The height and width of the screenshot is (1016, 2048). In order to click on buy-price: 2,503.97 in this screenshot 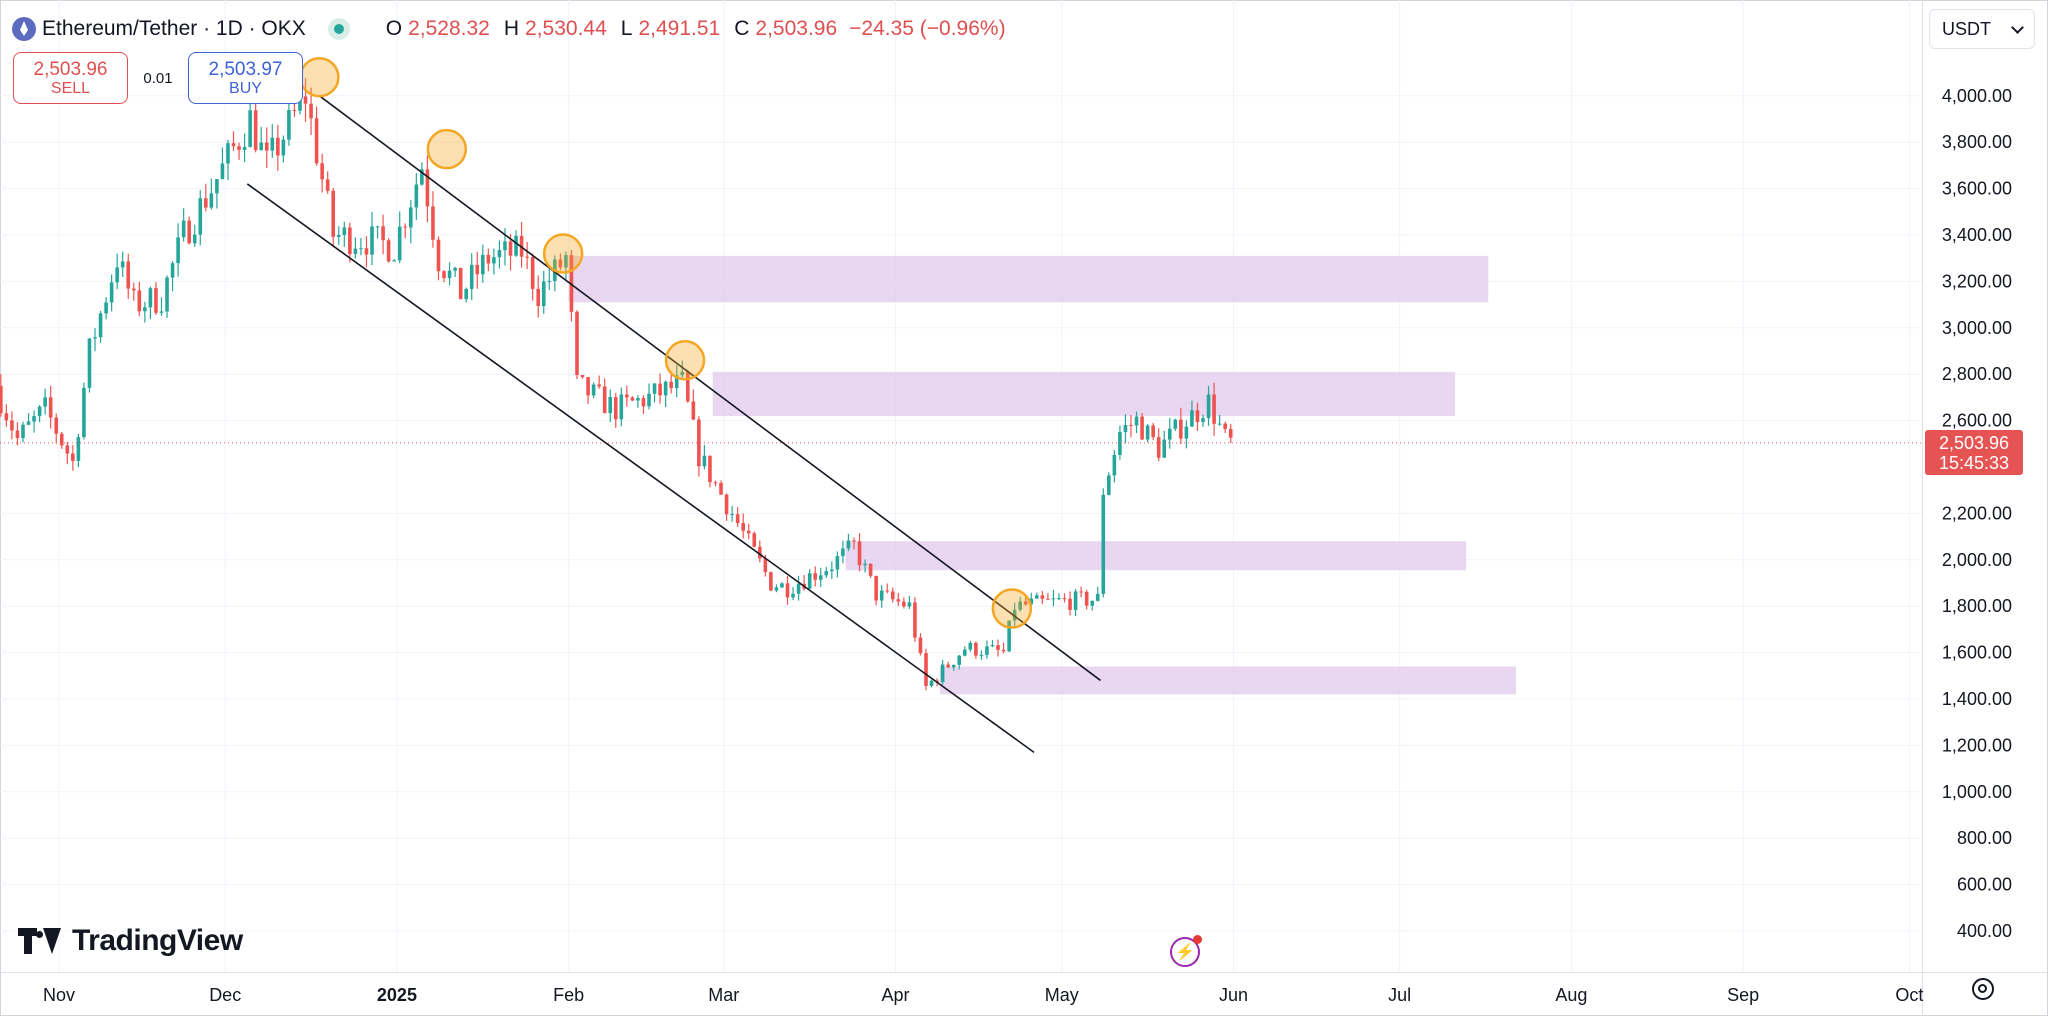, I will do `click(245, 69)`.